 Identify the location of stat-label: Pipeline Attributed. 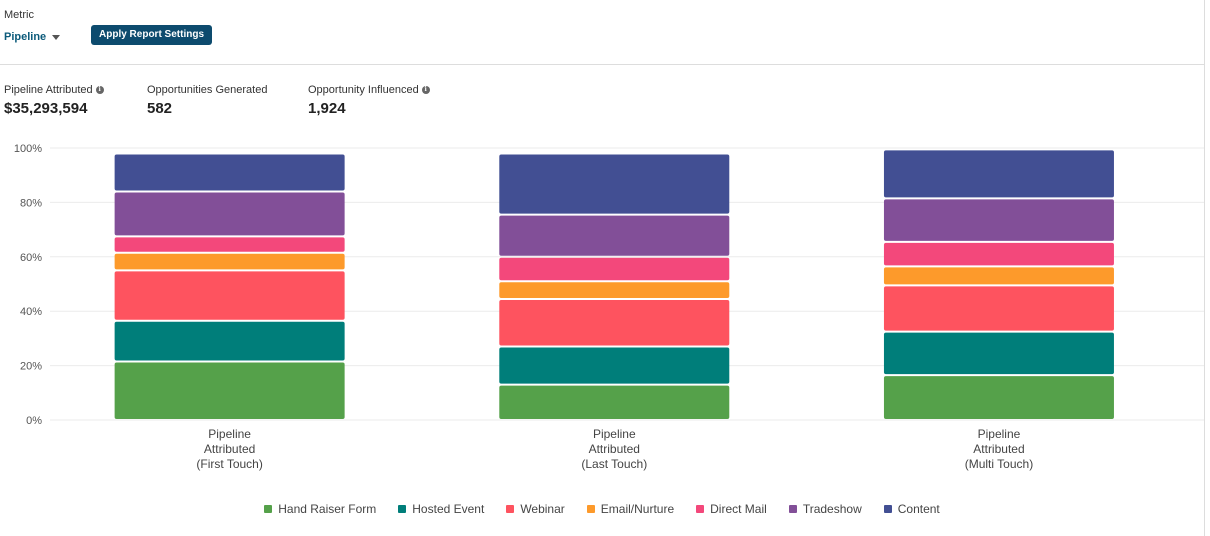
(48, 90).